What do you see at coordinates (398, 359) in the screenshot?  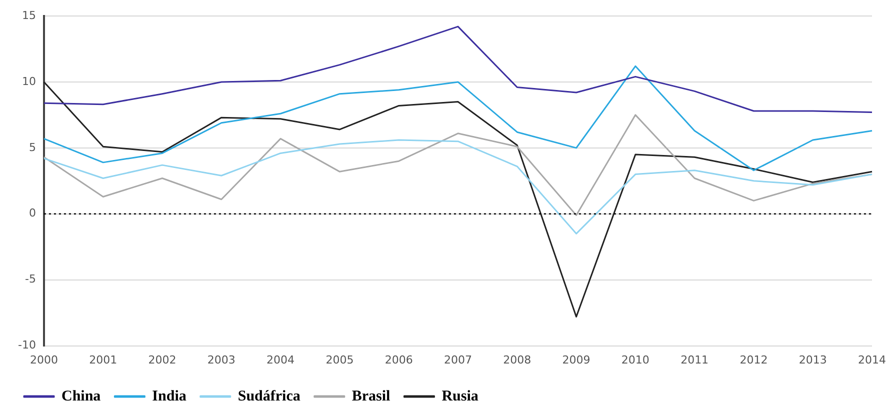 I see `x-tick-label: 2006` at bounding box center [398, 359].